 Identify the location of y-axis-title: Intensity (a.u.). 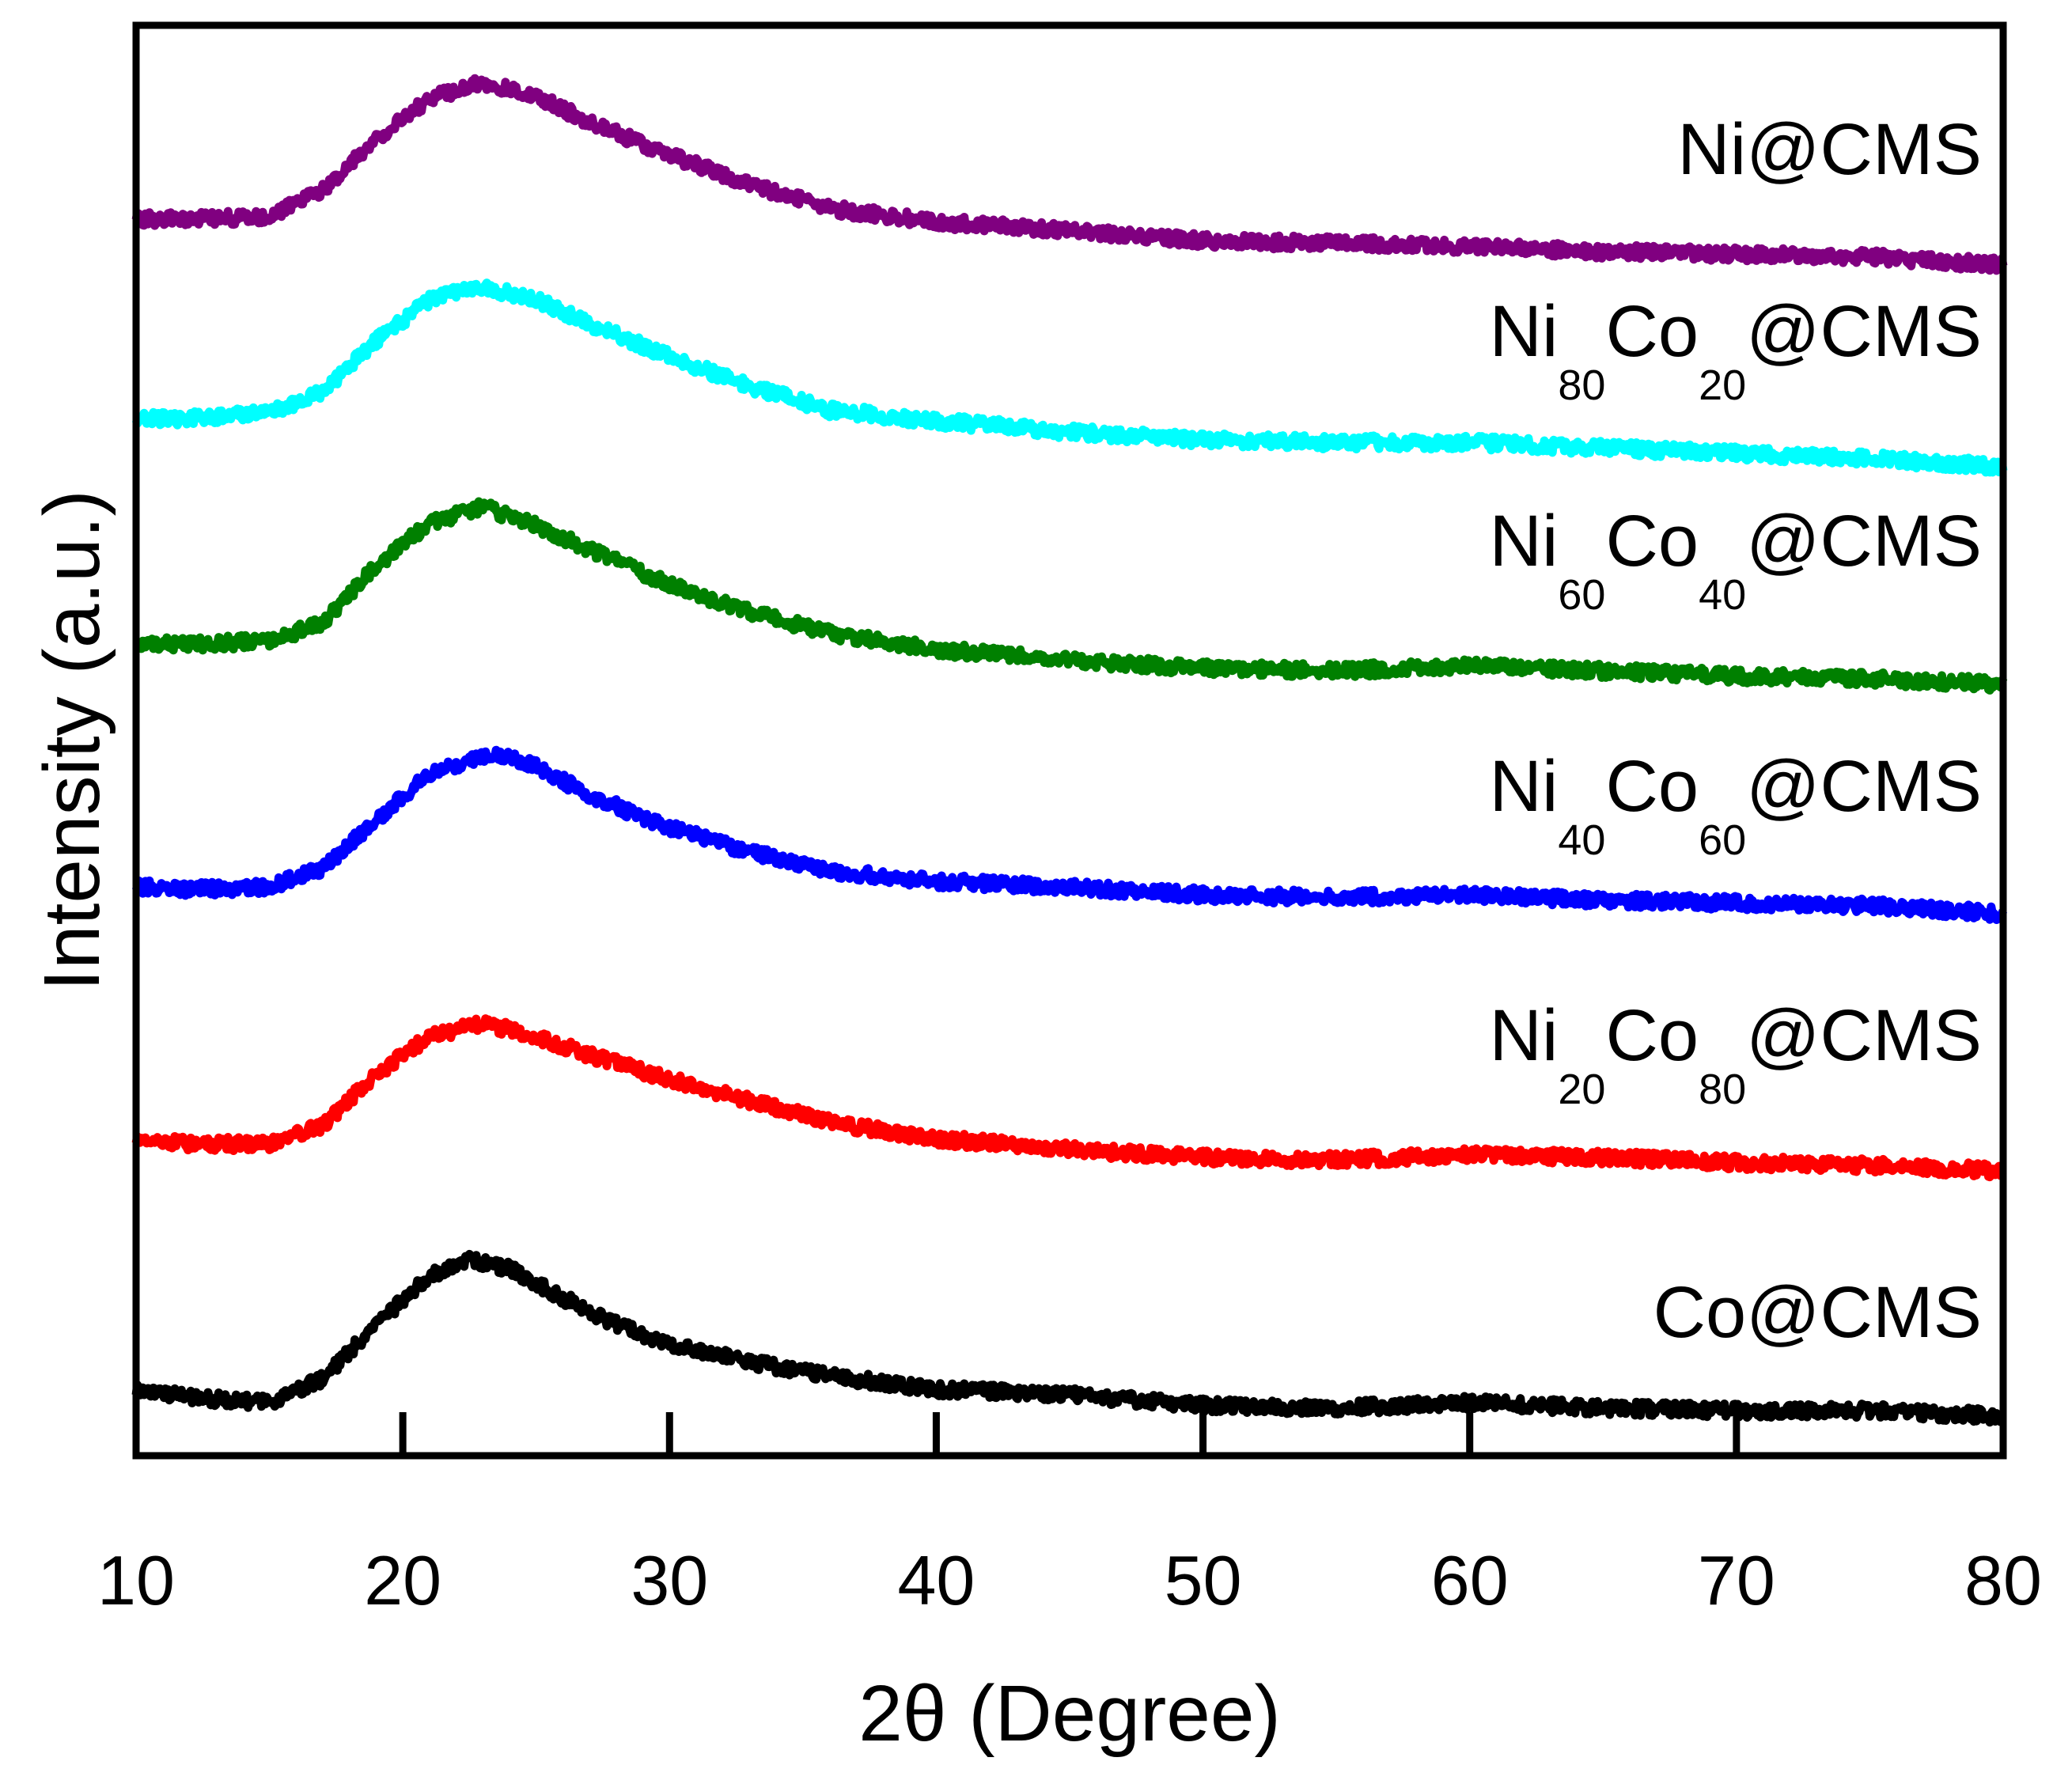
(72, 740).